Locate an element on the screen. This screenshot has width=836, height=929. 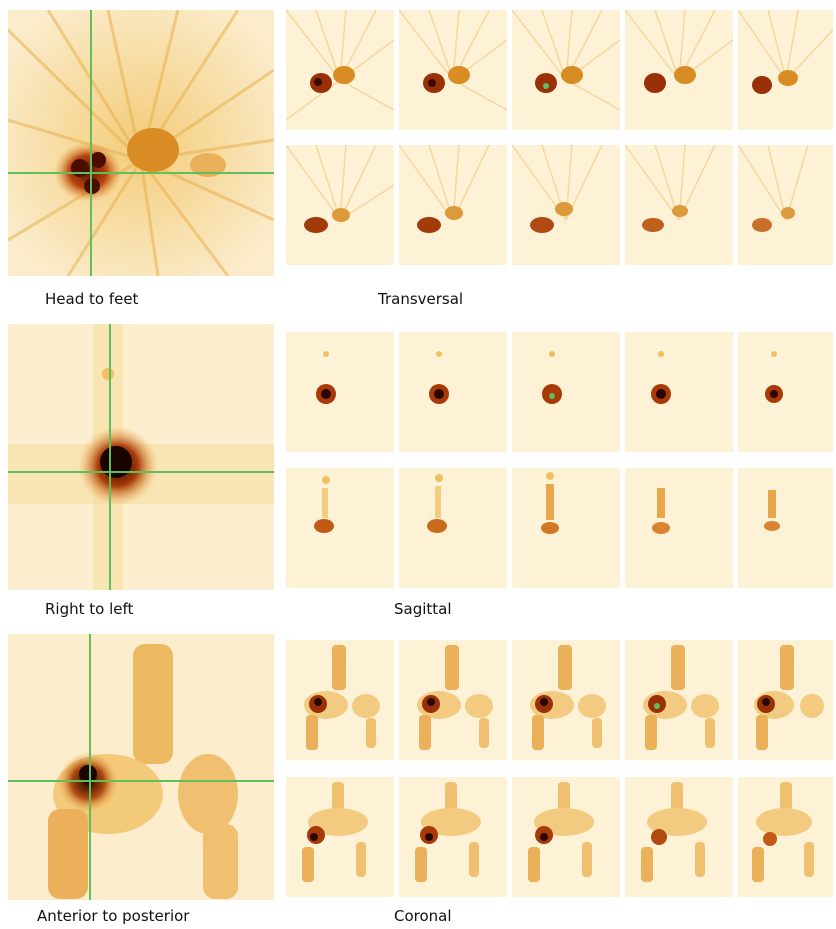
sagittal-large-caption: Right to left is located at coordinates (89, 609).